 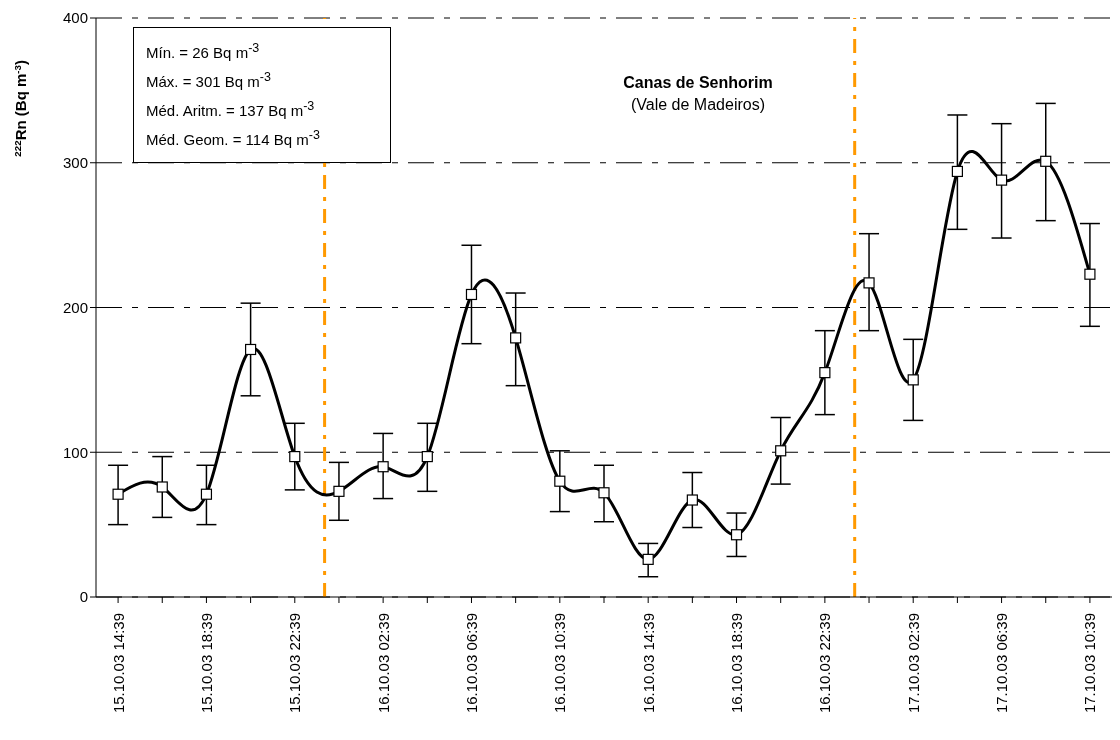 I want to click on y-tick-label: 200, so click(x=75, y=307).